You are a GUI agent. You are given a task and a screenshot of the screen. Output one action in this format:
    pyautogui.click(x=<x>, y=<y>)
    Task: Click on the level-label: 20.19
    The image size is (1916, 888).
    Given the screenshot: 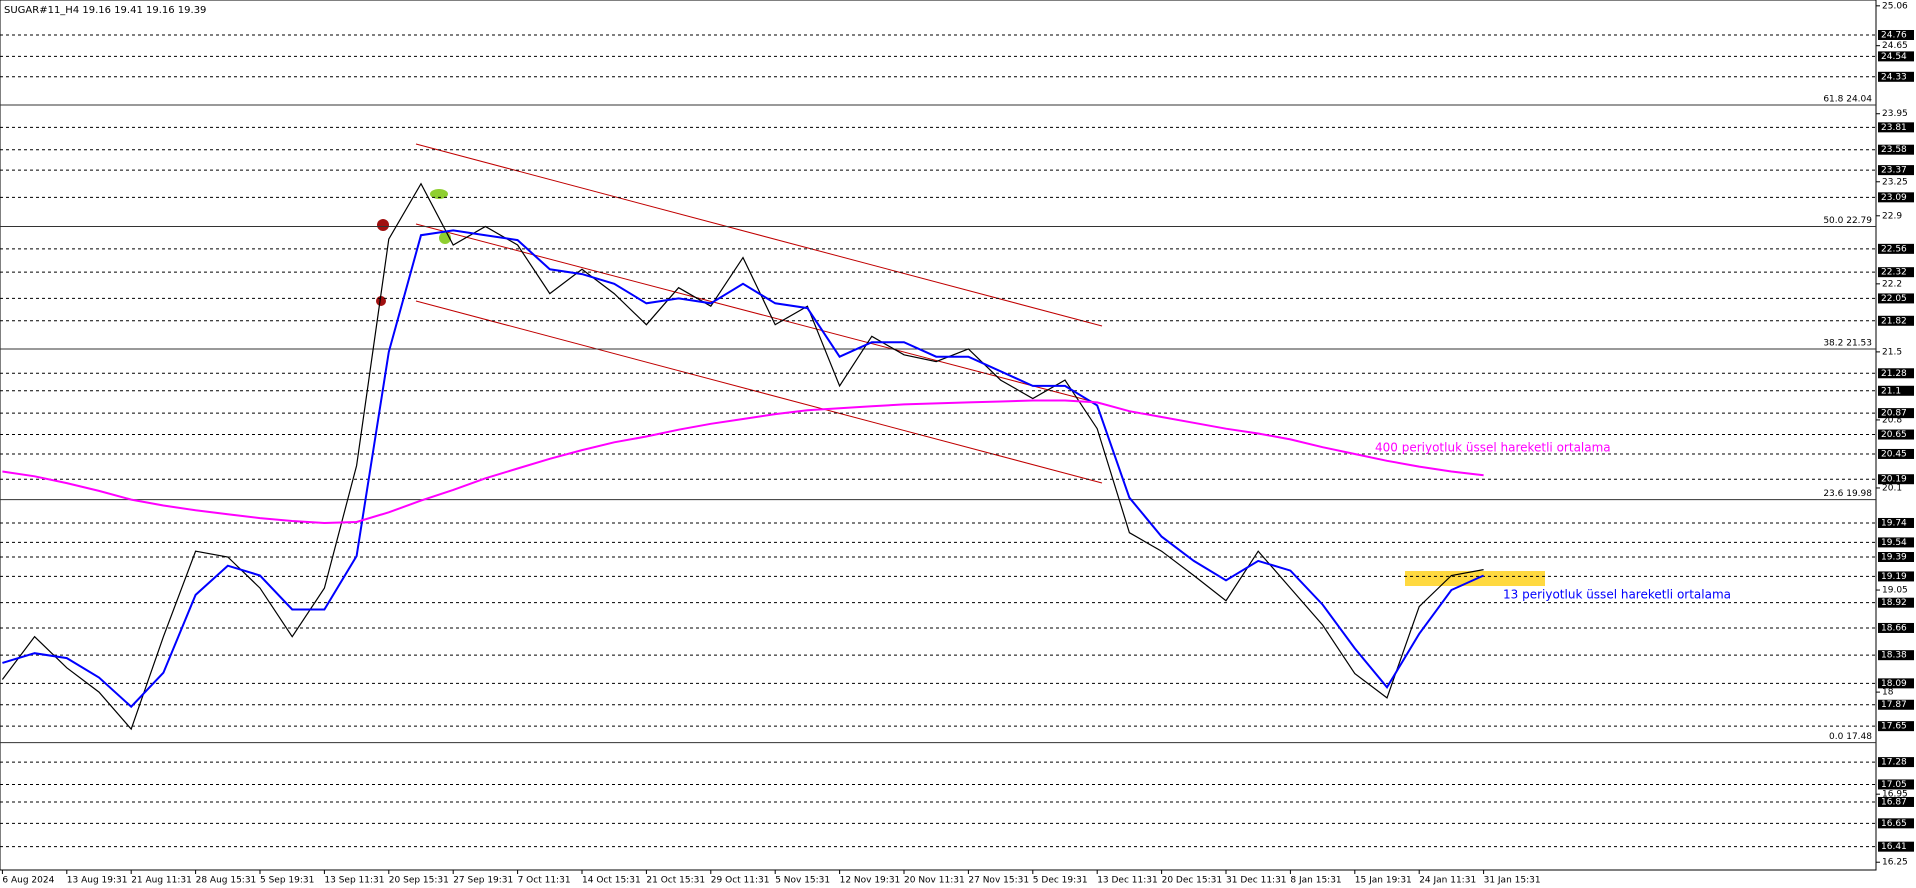 What is the action you would take?
    pyautogui.click(x=1894, y=480)
    